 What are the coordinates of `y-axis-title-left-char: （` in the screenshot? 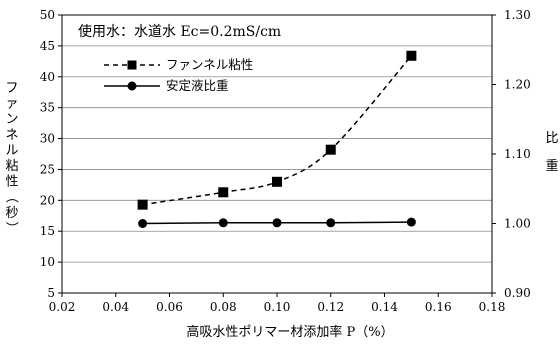 It's located at (11, 196).